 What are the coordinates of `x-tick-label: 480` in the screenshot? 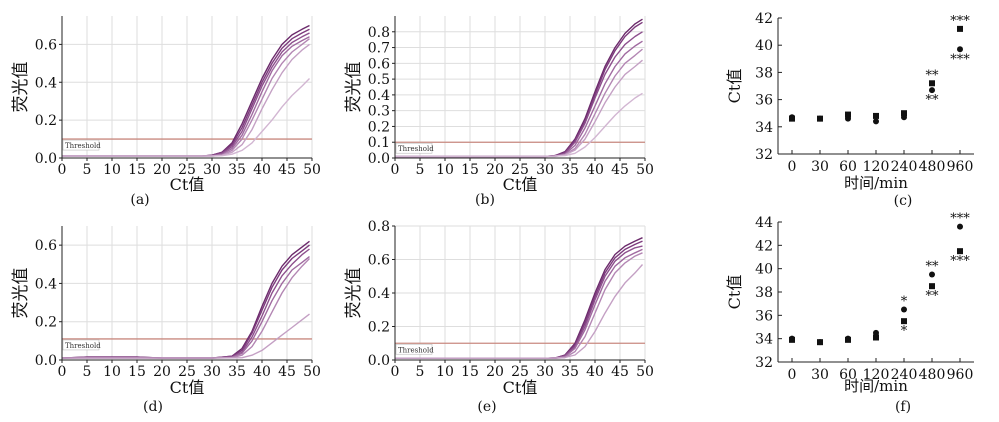 It's located at (932, 375).